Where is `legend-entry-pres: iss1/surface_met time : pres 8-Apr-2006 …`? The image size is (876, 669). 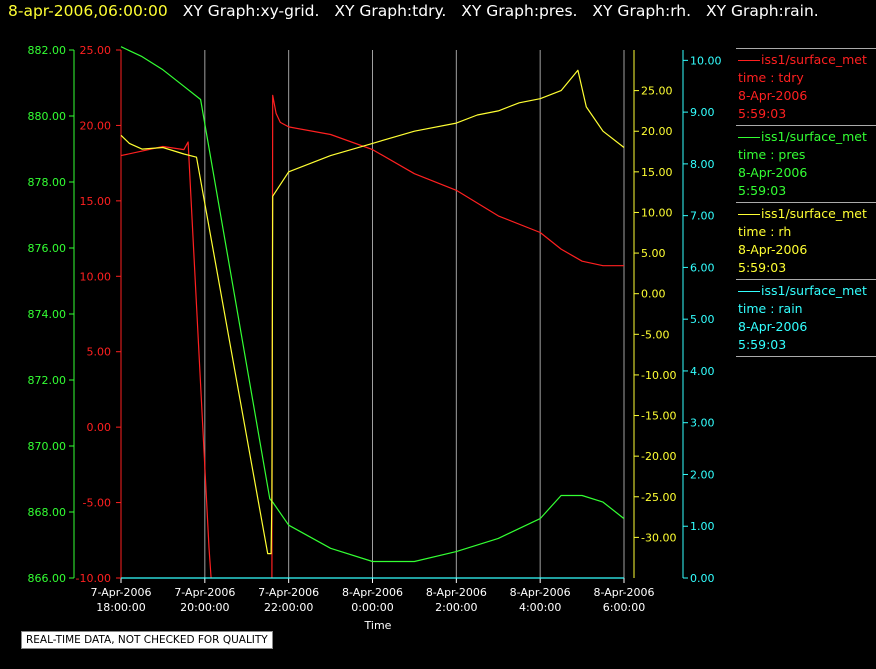 legend-entry-pres: iss1/surface_met time : pres 8-Apr-2006 … is located at coordinates (806, 163).